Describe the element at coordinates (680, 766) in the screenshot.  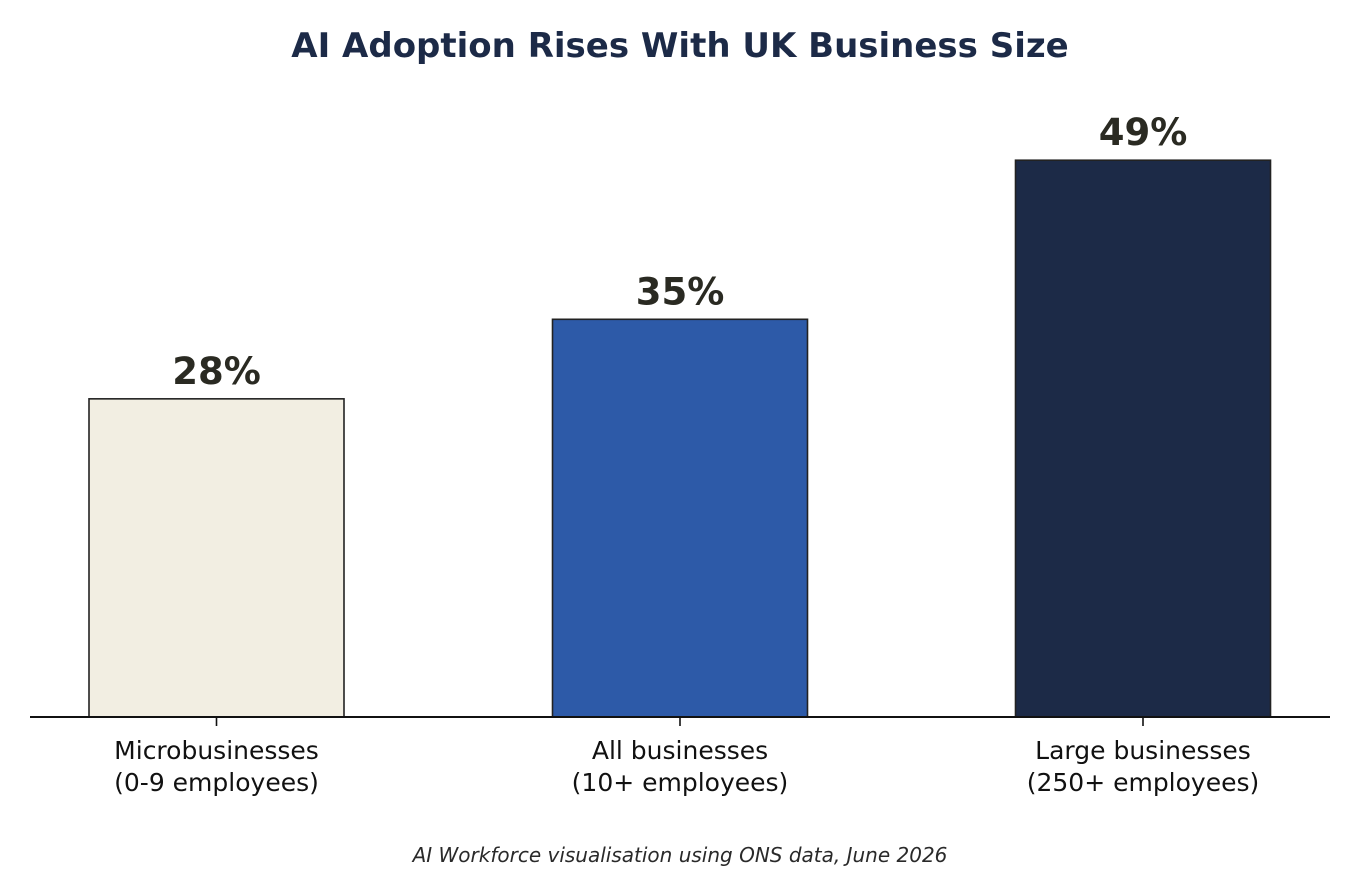
I see `x-tick-label-2: All businesses (10+ employees)` at that location.